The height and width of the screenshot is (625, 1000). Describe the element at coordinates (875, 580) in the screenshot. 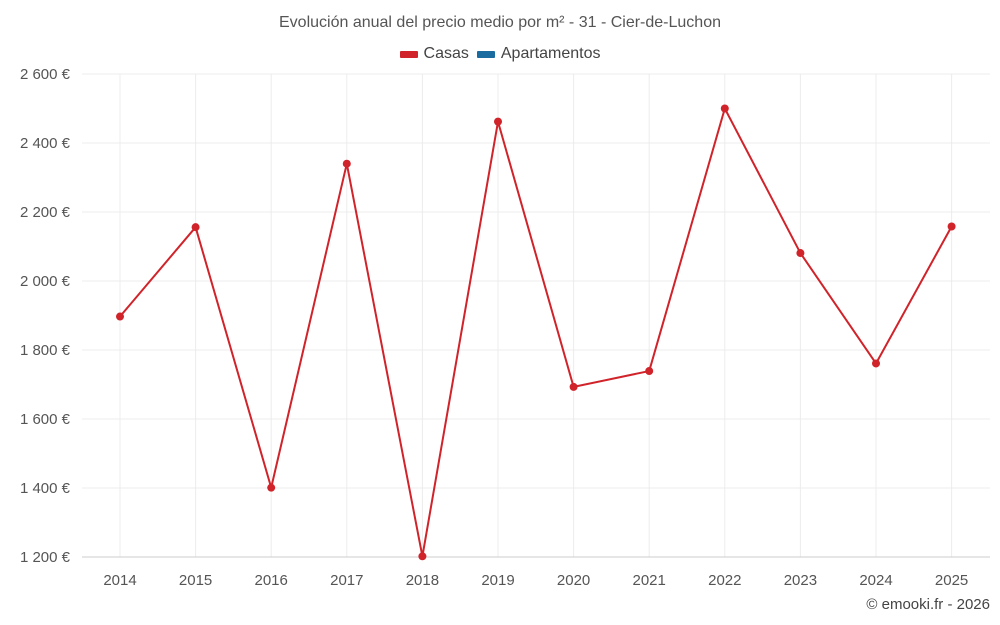

I see `x-tick-label: 2024` at that location.